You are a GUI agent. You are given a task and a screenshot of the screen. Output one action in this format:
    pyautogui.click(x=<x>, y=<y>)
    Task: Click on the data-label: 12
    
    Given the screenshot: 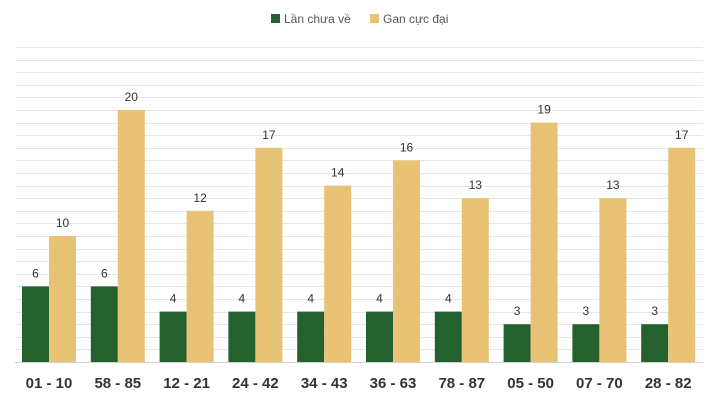 What is the action you would take?
    pyautogui.click(x=200, y=198)
    